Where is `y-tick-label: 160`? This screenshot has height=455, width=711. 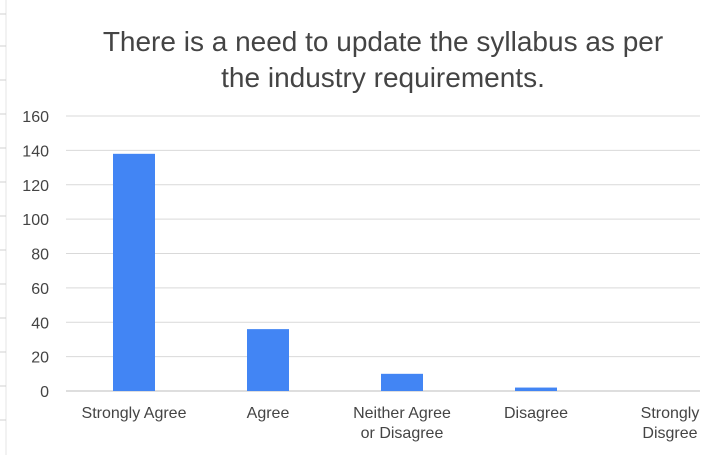 y-tick-label: 160 is located at coordinates (35, 117).